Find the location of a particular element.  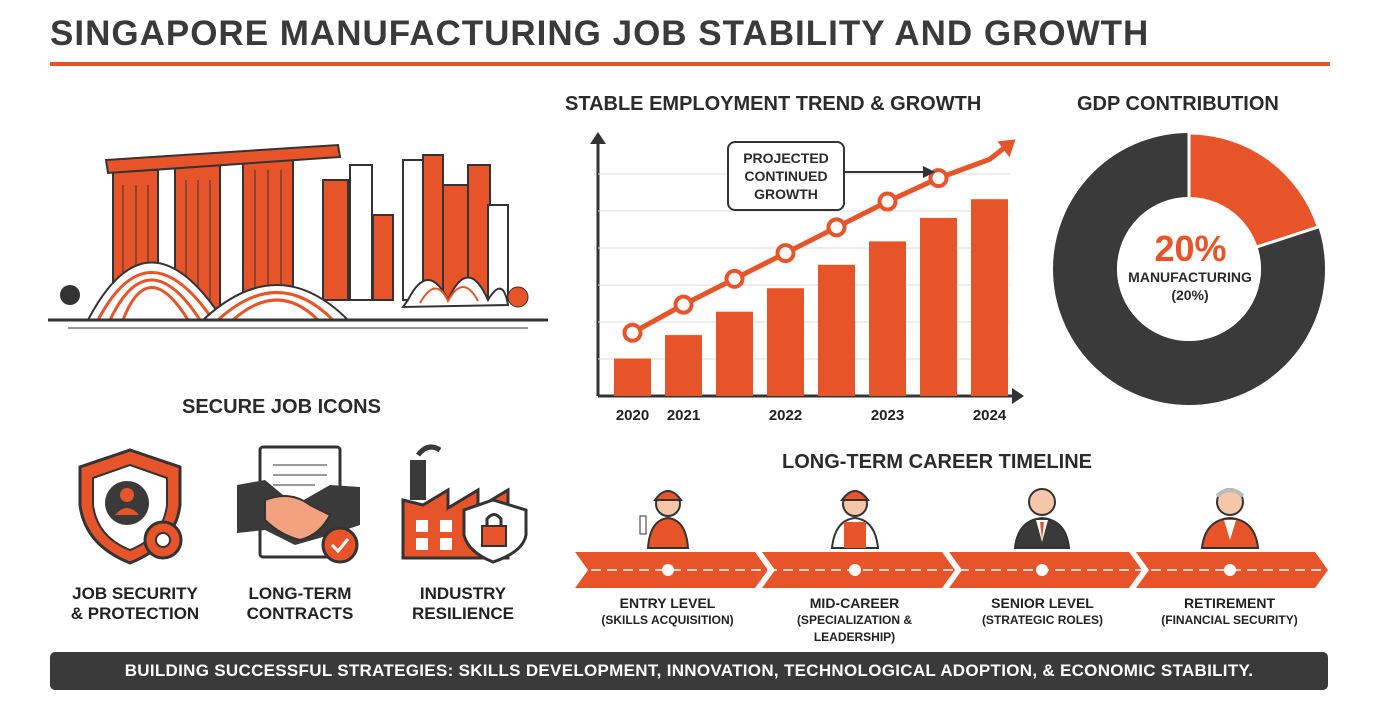

timeline-stage-senior: SENIOR LEVEL (STRATEGIC ROLES) is located at coordinates (1042, 612).